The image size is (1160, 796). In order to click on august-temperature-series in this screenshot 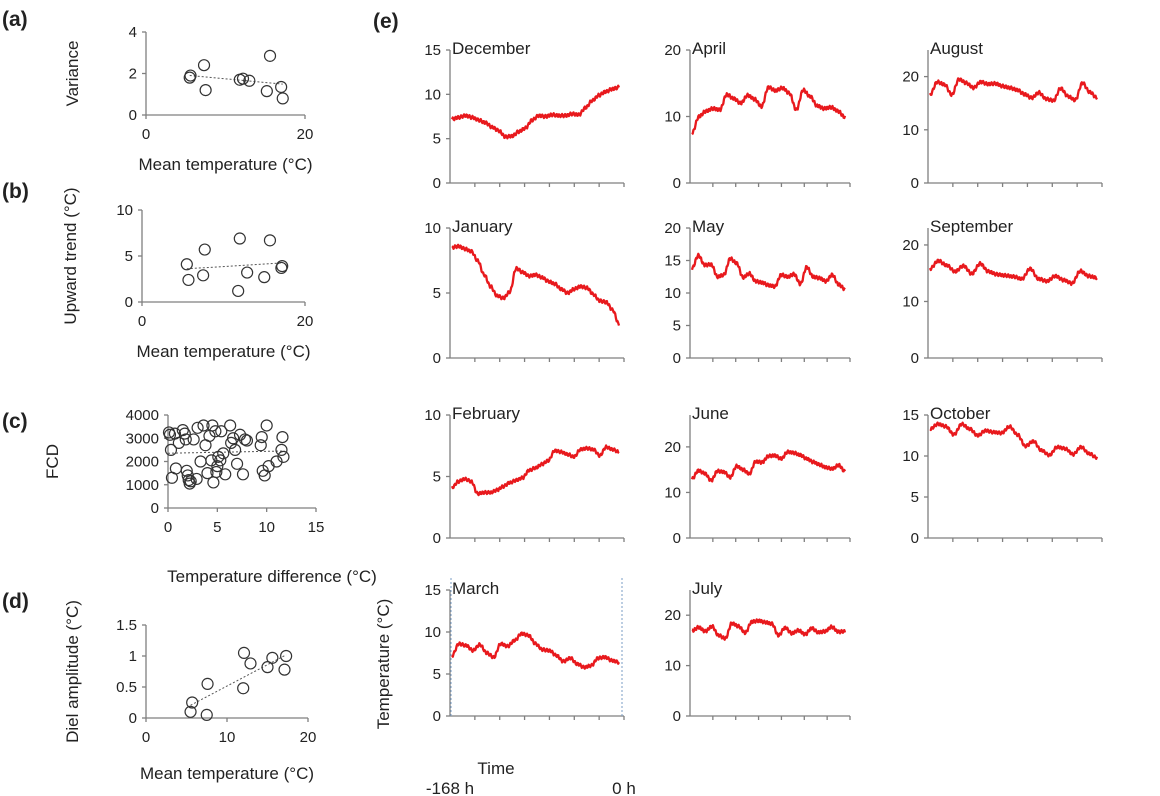, I will do `click(1013, 90)`.